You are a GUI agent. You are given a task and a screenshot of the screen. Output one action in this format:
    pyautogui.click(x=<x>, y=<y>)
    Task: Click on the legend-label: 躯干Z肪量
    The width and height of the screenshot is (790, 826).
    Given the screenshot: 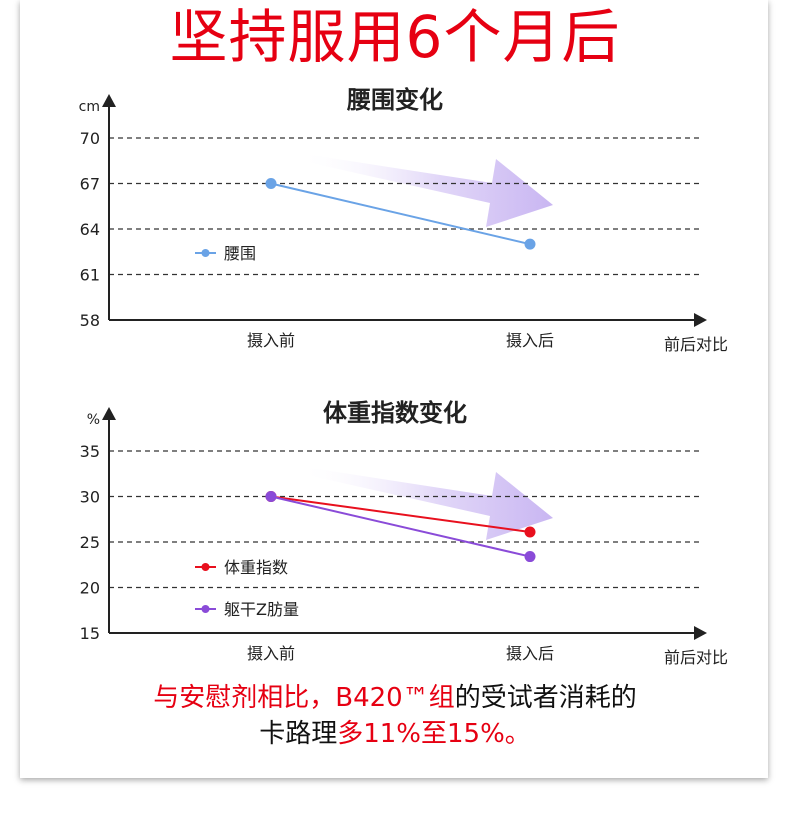 What is the action you would take?
    pyautogui.click(x=261, y=609)
    